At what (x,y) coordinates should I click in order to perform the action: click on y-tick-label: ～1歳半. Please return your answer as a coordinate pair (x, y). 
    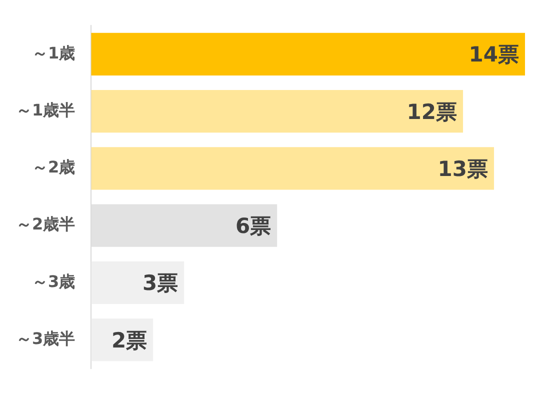
    Looking at the image, I should click on (46, 110).